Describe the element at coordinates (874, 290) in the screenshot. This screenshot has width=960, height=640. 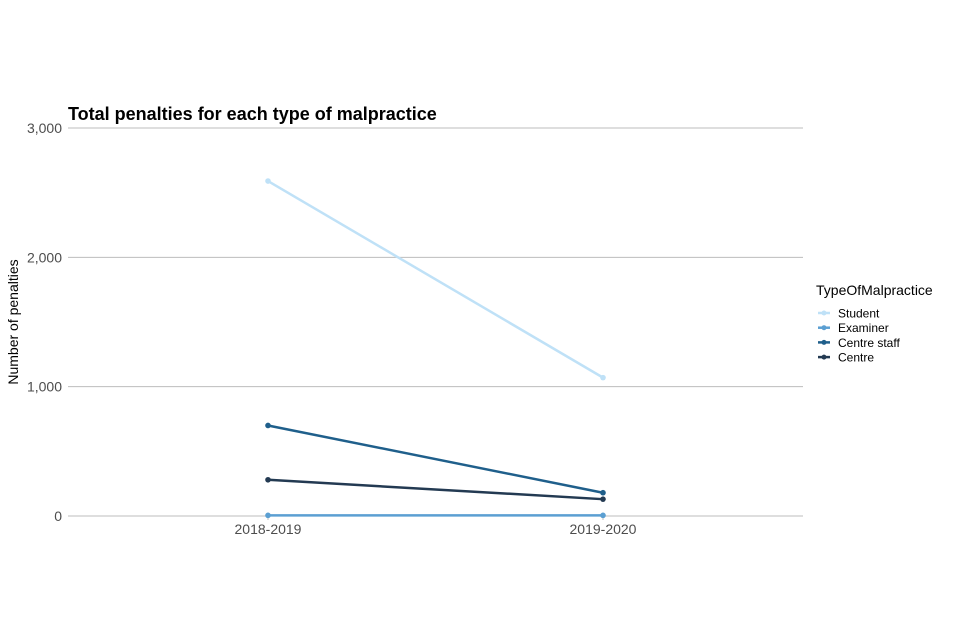
I see `legend-title: TypeOfMalpractice` at that location.